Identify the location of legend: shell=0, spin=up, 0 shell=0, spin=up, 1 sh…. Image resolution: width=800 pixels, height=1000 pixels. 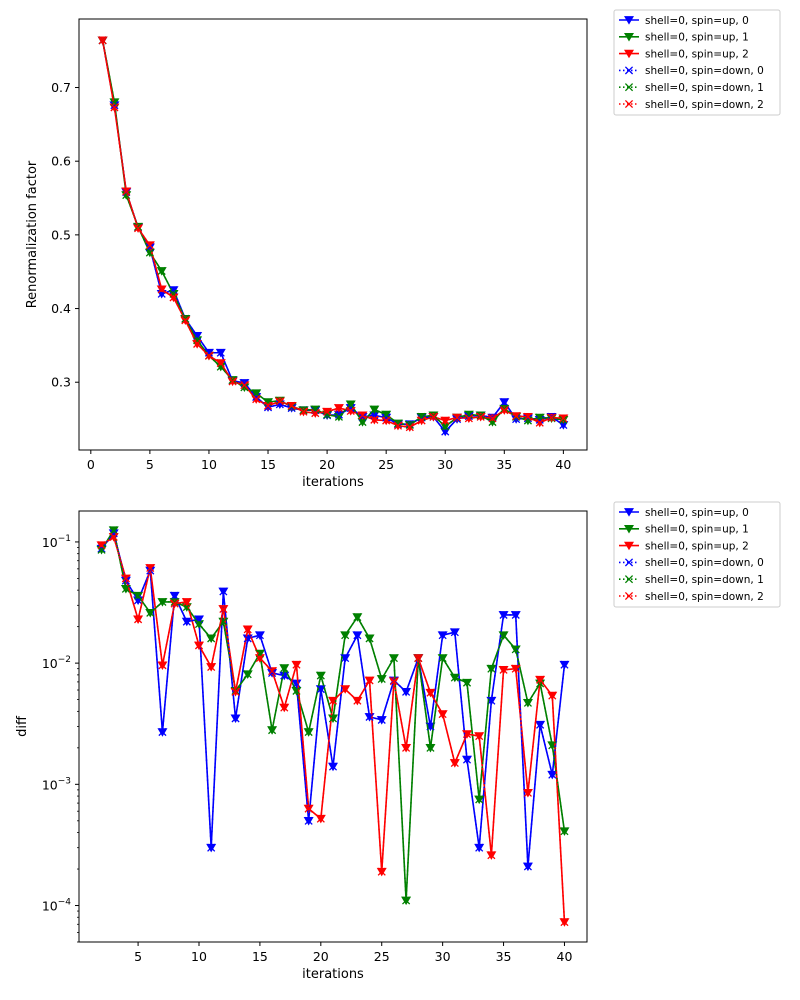
(697, 62).